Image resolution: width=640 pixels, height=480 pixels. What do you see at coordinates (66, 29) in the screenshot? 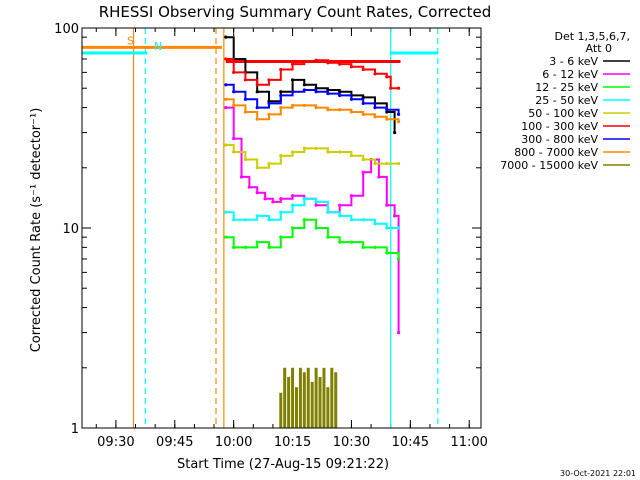
I see `y-tick-label: 100` at bounding box center [66, 29].